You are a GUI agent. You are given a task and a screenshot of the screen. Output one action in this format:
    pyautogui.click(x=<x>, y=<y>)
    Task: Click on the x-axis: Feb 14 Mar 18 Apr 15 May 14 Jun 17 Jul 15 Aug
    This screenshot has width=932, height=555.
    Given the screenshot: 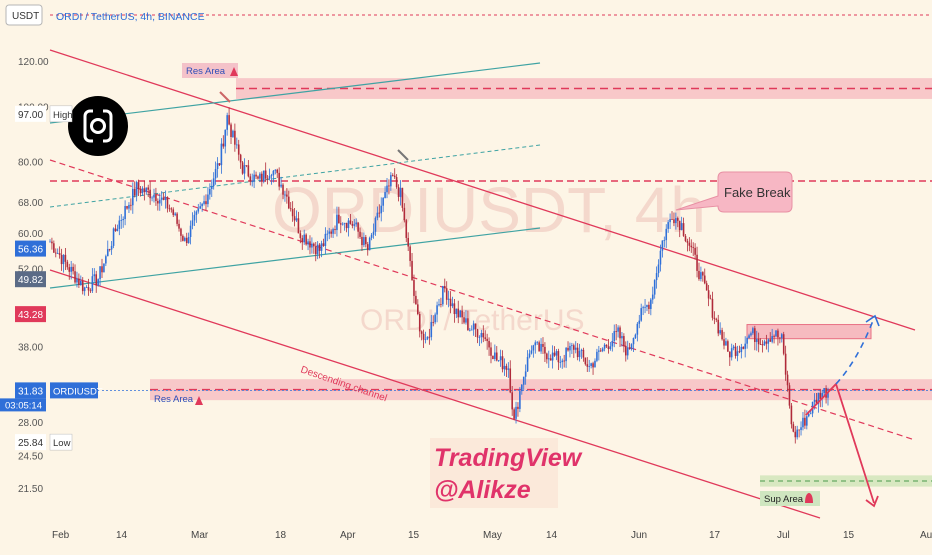 What is the action you would take?
    pyautogui.click(x=466, y=536)
    